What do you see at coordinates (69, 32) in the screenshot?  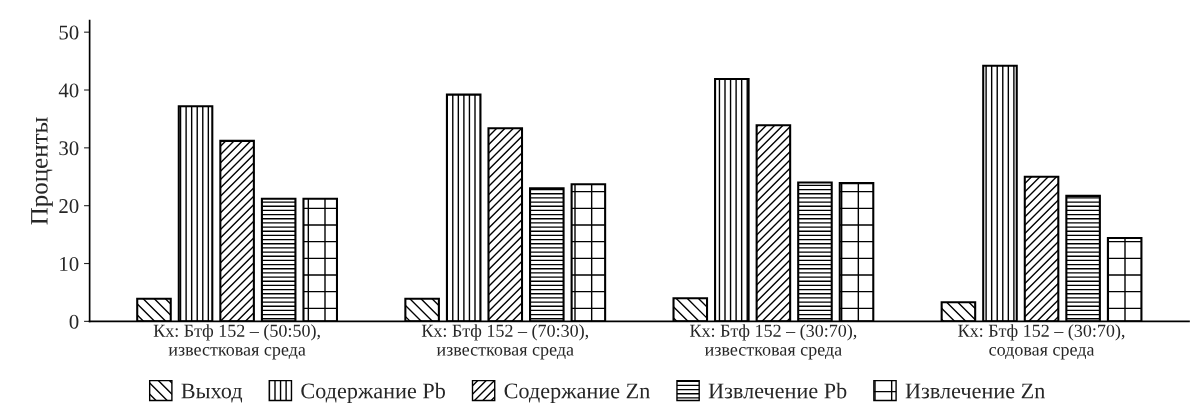 I see `y-tick-label: 50` at bounding box center [69, 32].